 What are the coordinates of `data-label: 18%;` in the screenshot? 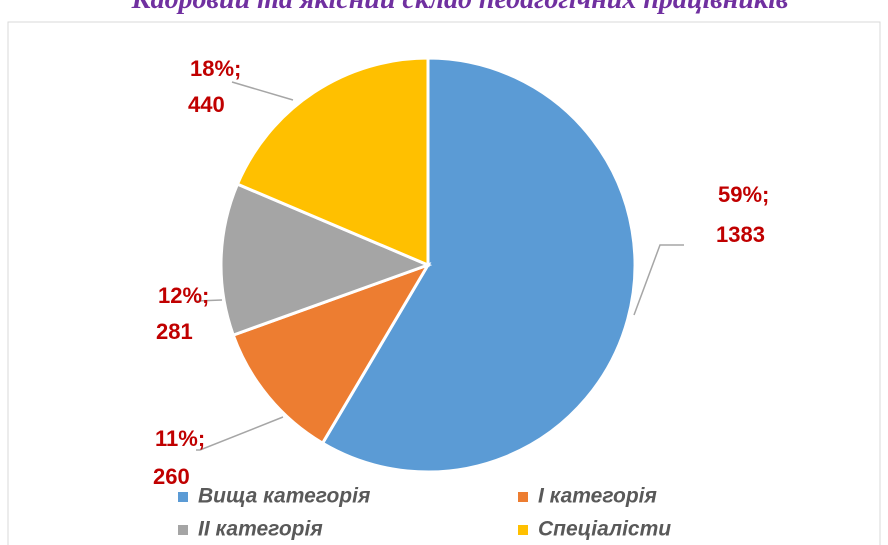 It's located at (215, 68).